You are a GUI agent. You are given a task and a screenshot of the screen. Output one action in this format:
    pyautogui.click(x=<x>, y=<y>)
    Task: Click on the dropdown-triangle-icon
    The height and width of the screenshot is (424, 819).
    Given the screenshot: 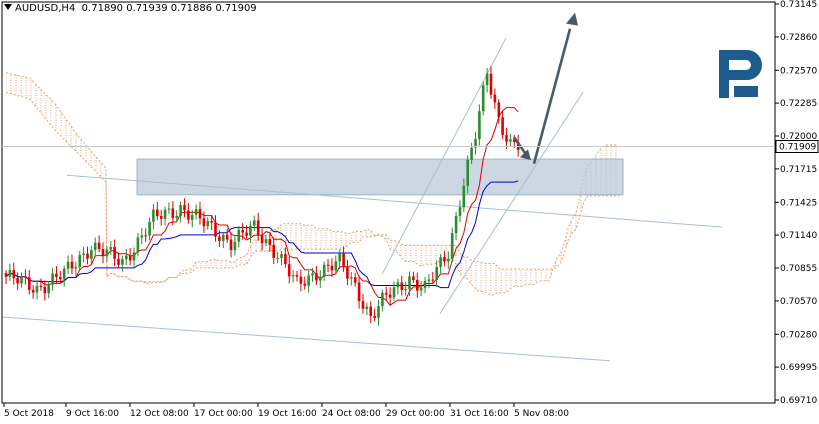 What is the action you would take?
    pyautogui.click(x=8, y=7)
    